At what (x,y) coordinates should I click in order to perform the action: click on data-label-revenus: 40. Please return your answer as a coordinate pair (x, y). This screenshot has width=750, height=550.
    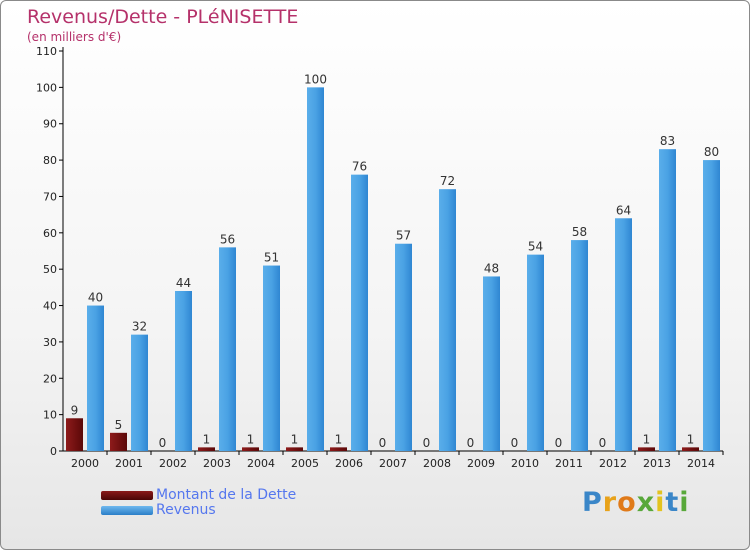
    Looking at the image, I should click on (95, 298).